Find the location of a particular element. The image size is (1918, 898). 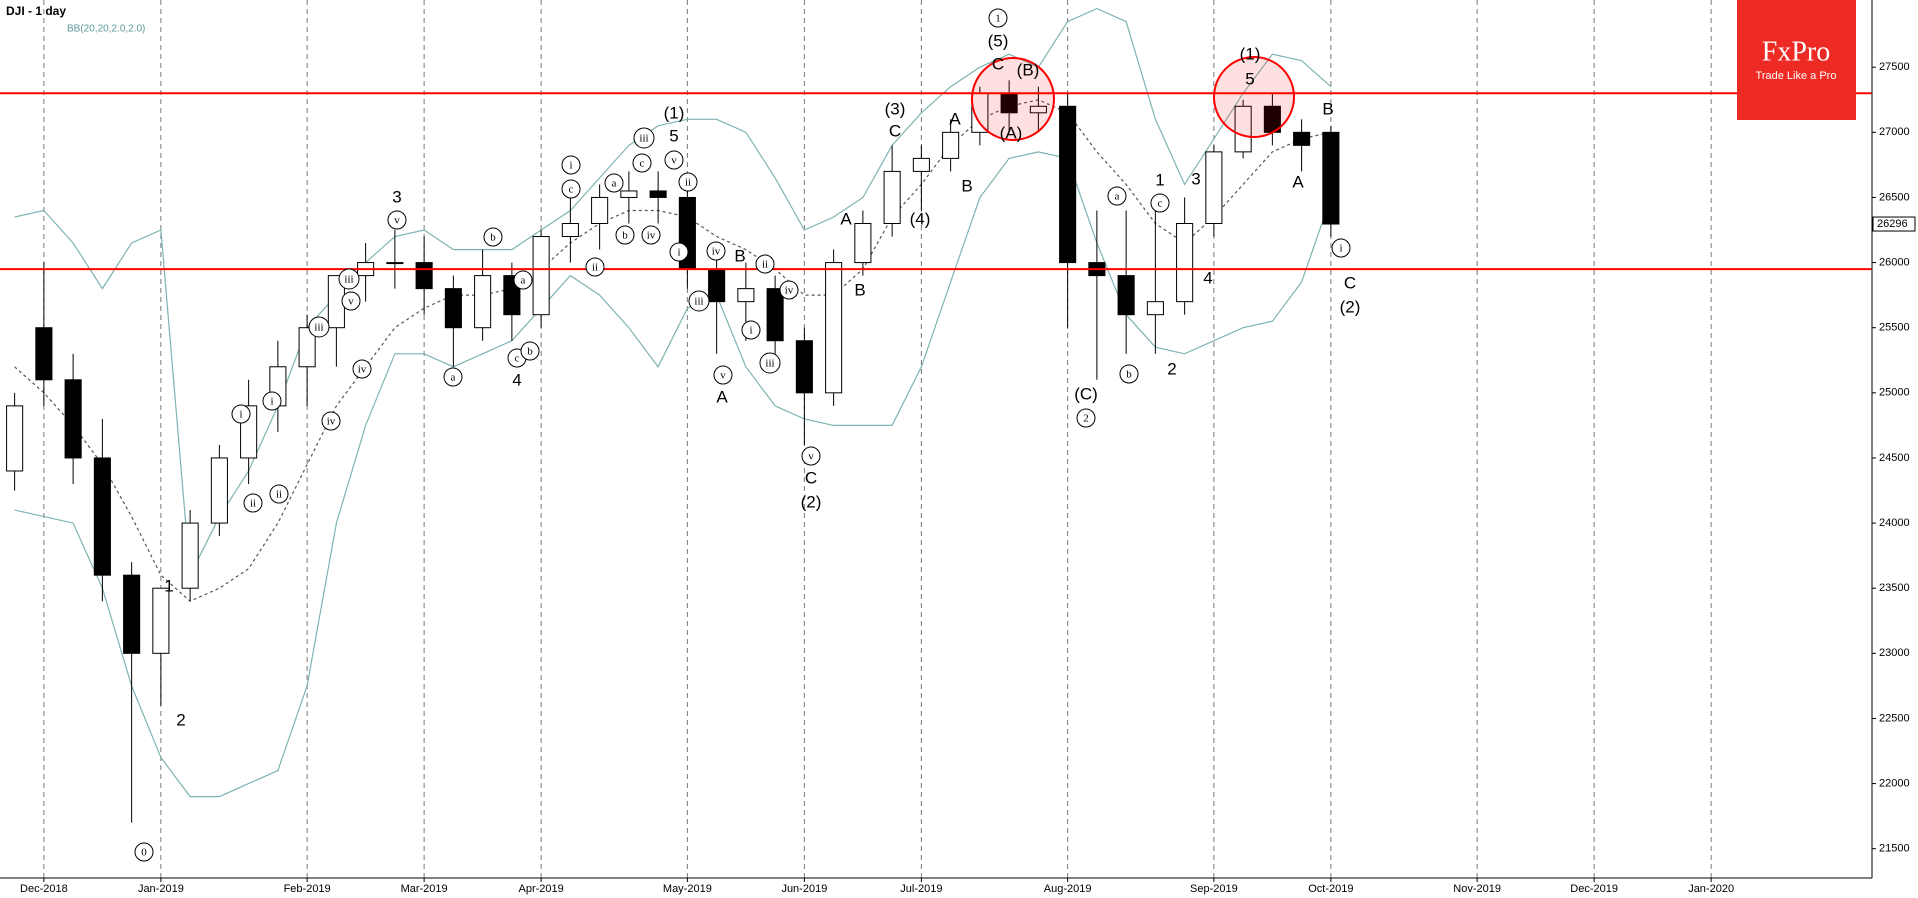

x-tick-label: Mar-2019 is located at coordinates (424, 889).